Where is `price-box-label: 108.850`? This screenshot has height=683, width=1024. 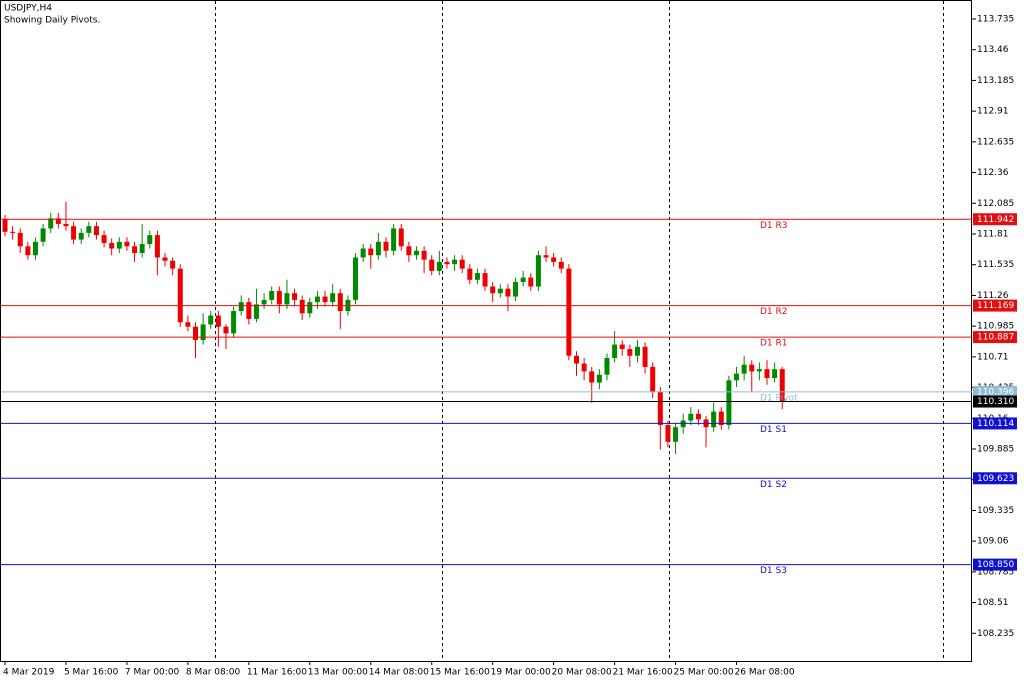 price-box-label: 108.850 is located at coordinates (995, 565).